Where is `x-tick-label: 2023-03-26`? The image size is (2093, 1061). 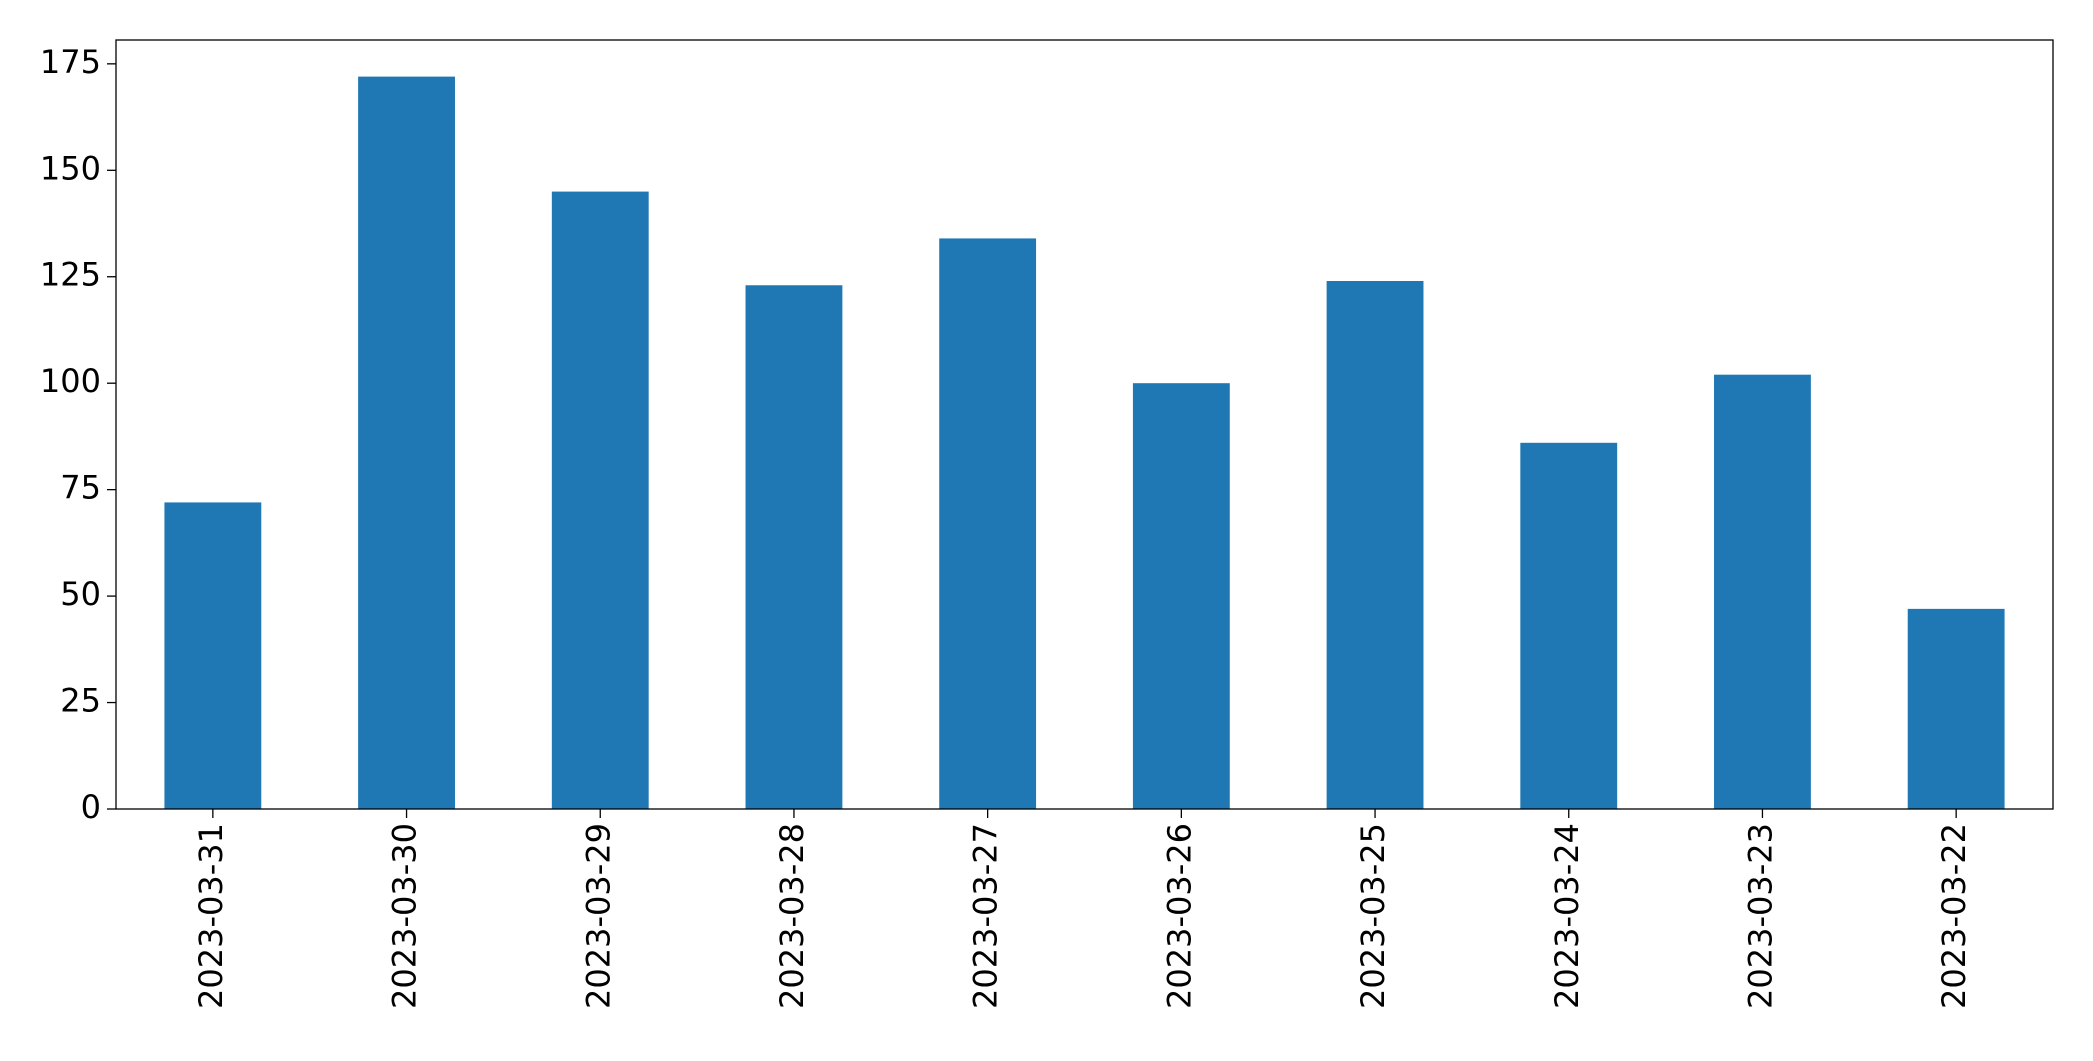
x-tick-label: 2023-03-26 is located at coordinates (1179, 916).